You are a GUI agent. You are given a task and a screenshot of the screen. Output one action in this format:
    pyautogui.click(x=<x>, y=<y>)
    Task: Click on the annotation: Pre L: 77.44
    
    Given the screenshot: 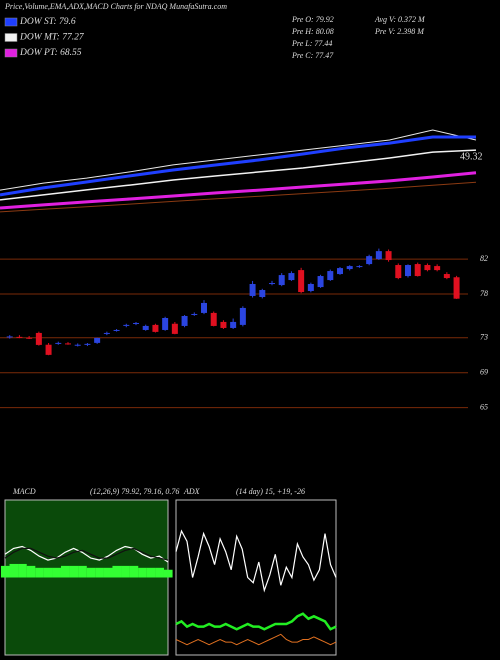 What is the action you would take?
    pyautogui.click(x=311, y=43)
    